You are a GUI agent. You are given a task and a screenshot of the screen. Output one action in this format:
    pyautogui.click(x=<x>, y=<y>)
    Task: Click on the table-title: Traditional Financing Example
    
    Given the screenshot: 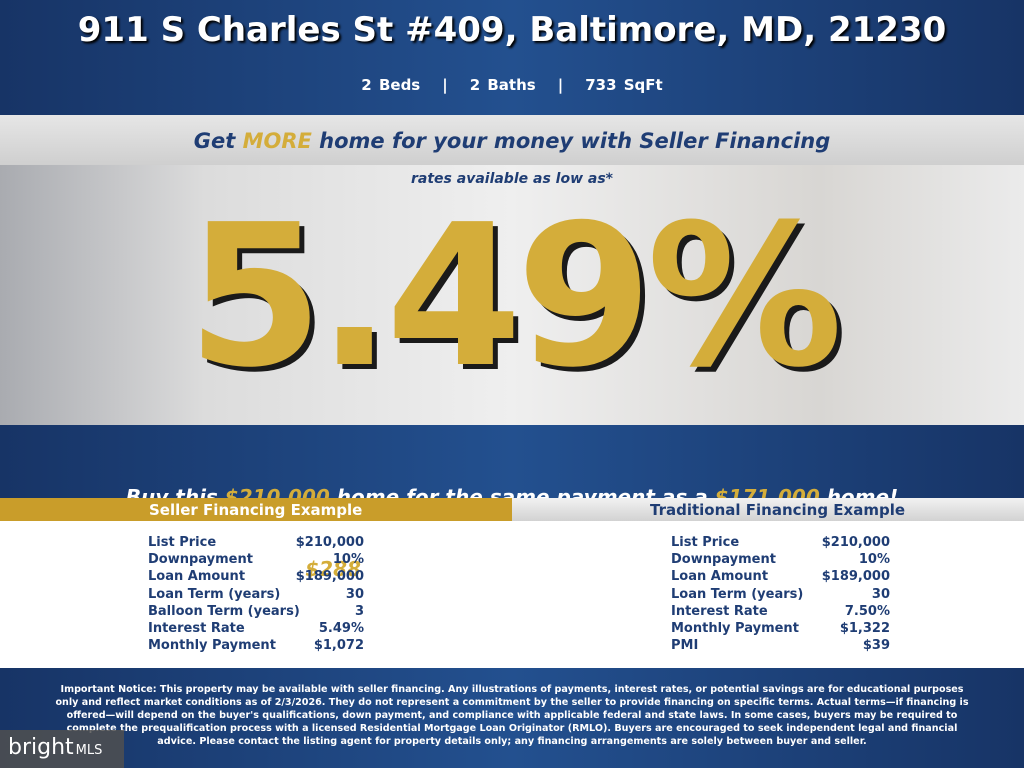 What is the action you would take?
    pyautogui.click(x=768, y=509)
    